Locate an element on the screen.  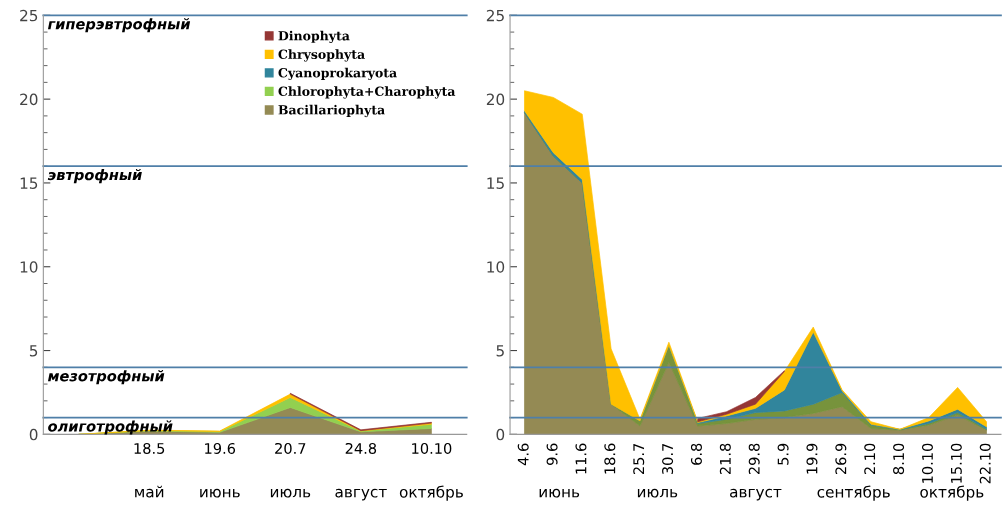
legend-label: Bacillariophyta is located at coordinates (331, 111).